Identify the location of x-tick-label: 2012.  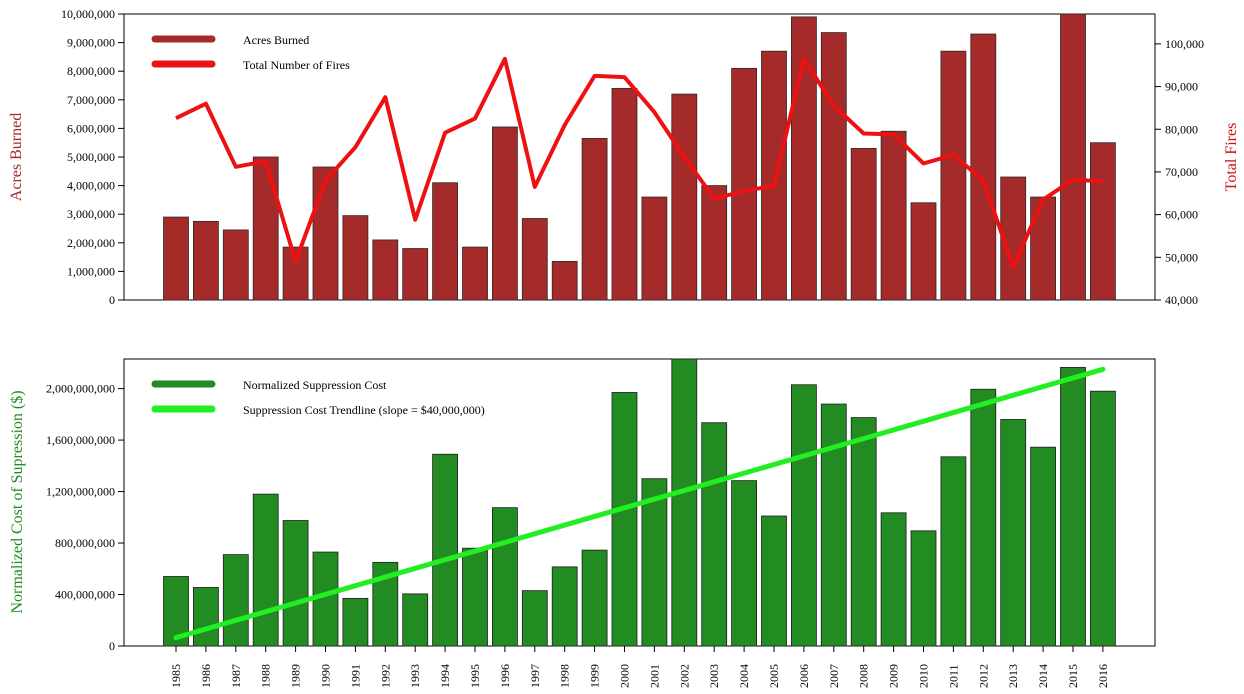
(983, 676).